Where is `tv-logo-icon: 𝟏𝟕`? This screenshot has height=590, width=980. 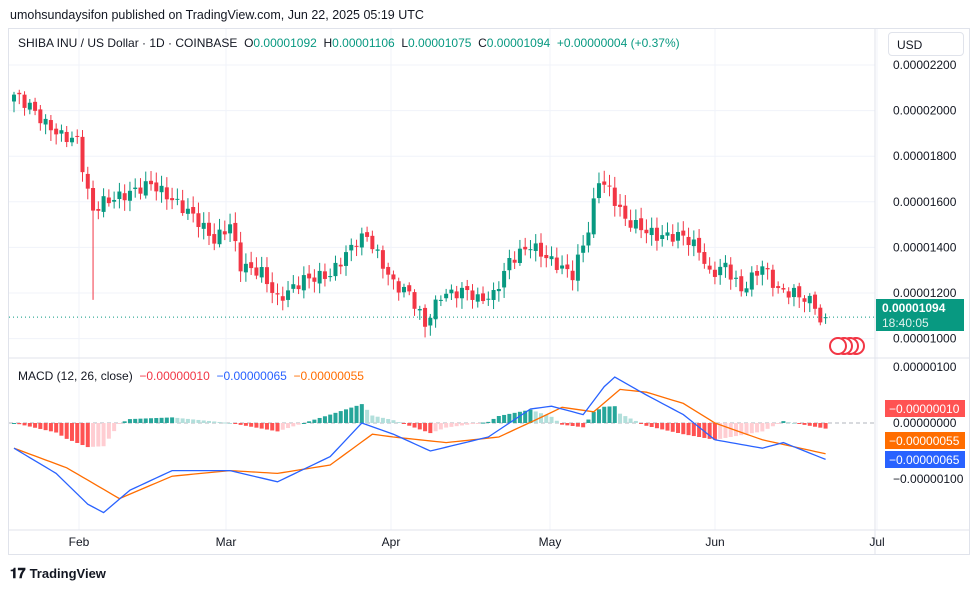 tv-logo-icon: 𝟏𝟕 is located at coordinates (18, 573).